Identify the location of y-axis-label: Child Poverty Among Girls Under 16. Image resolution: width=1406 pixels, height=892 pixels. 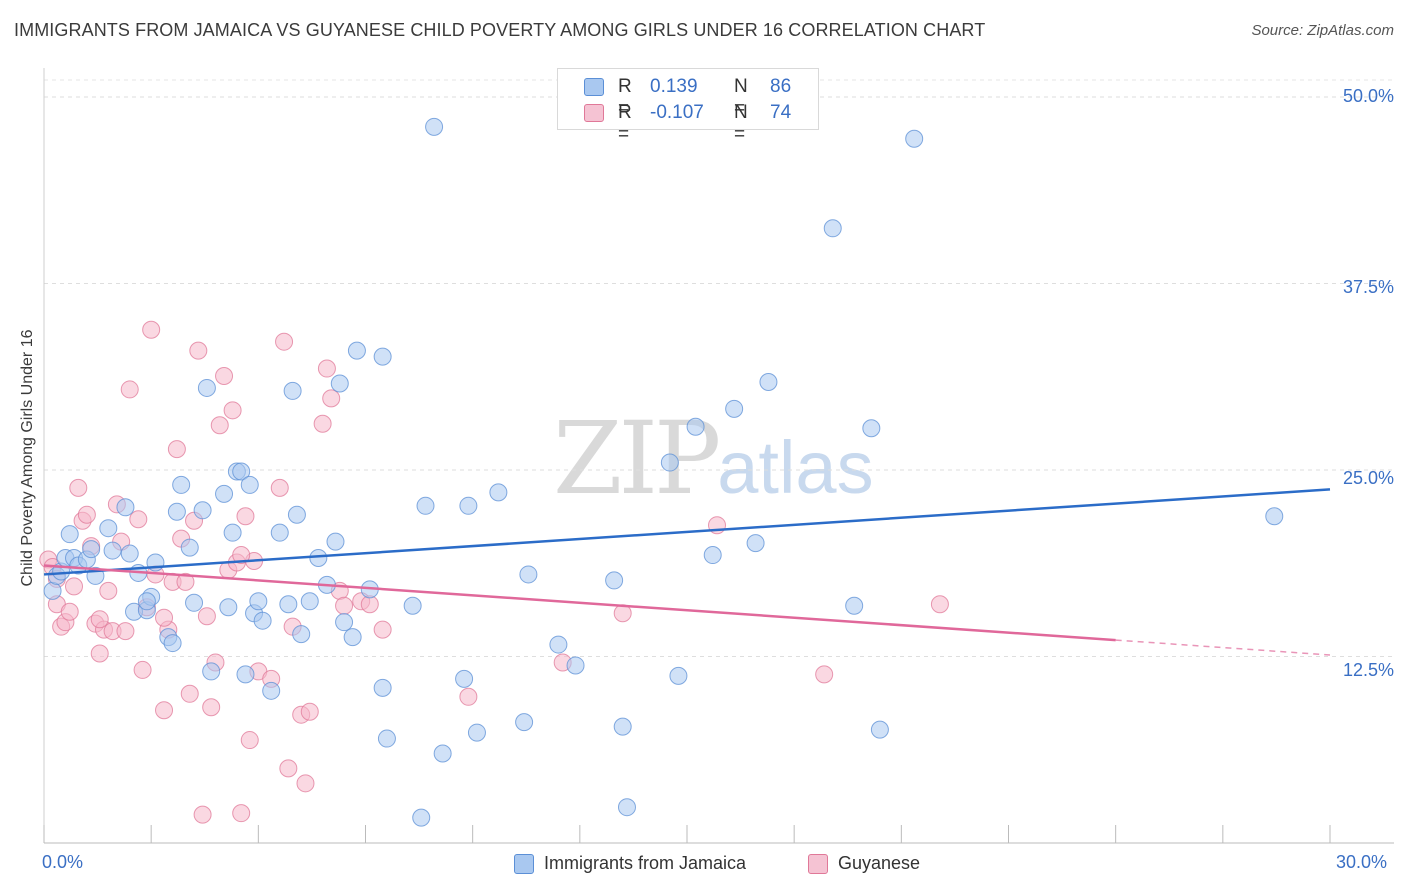
(27, 458).